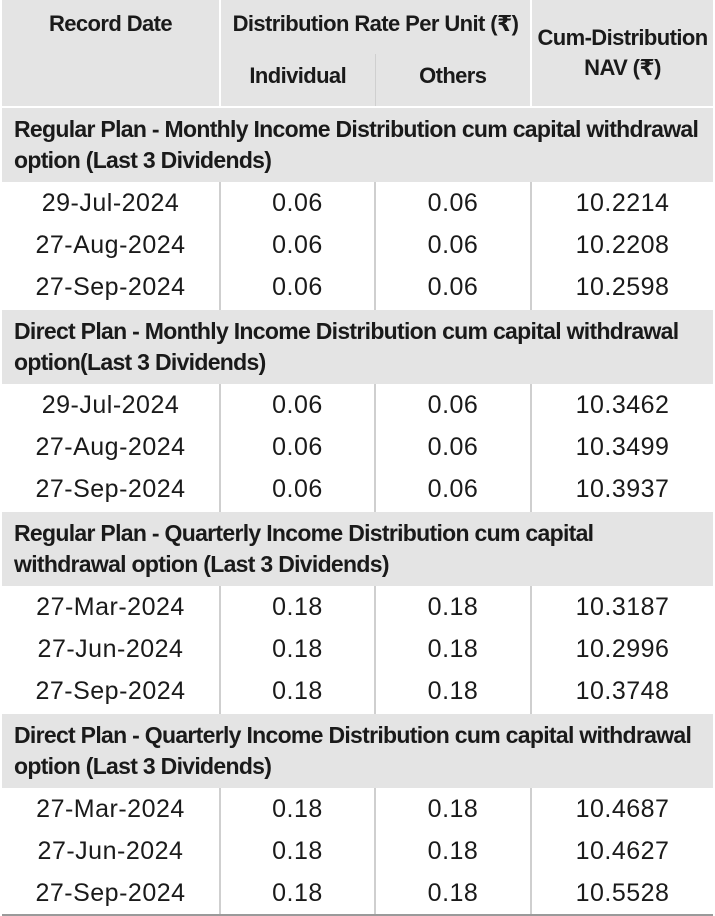 This screenshot has width=715, height=916. Describe the element at coordinates (376, 27) in the screenshot. I see `distribution-rate-header: Distribution Rate Per Unit (₹)` at that location.